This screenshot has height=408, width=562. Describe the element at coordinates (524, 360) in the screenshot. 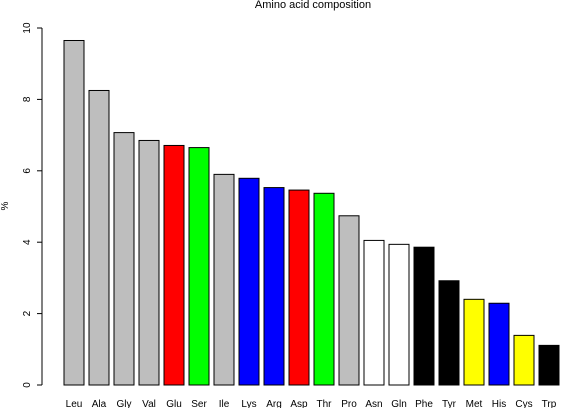

I see `bar-cys` at that location.